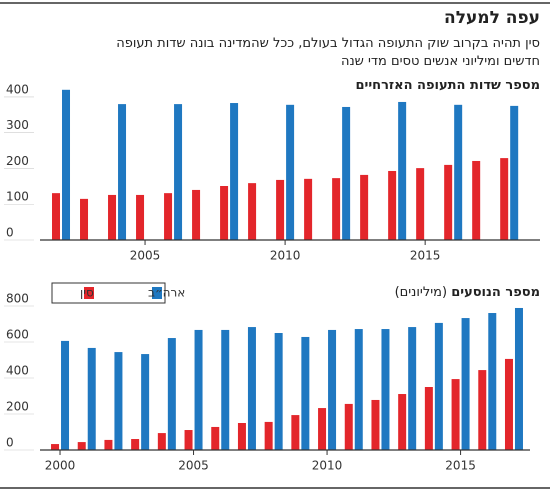 The height and width of the screenshot is (492, 550). What do you see at coordinates (495, 292) in the screenshot?
I see `chart-title: מספר הנוסעים` at bounding box center [495, 292].